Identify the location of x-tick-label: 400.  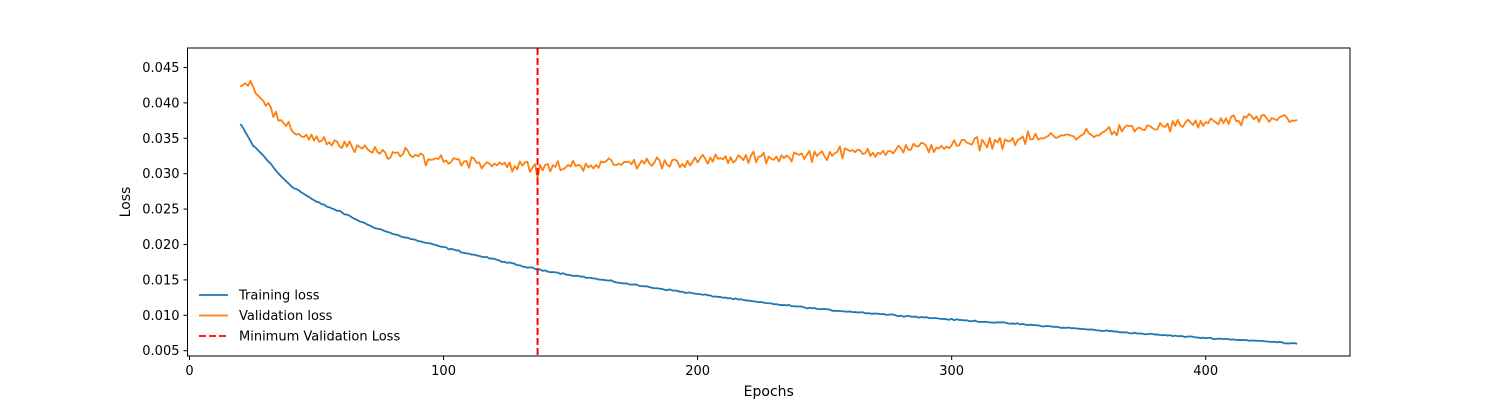
(1205, 371).